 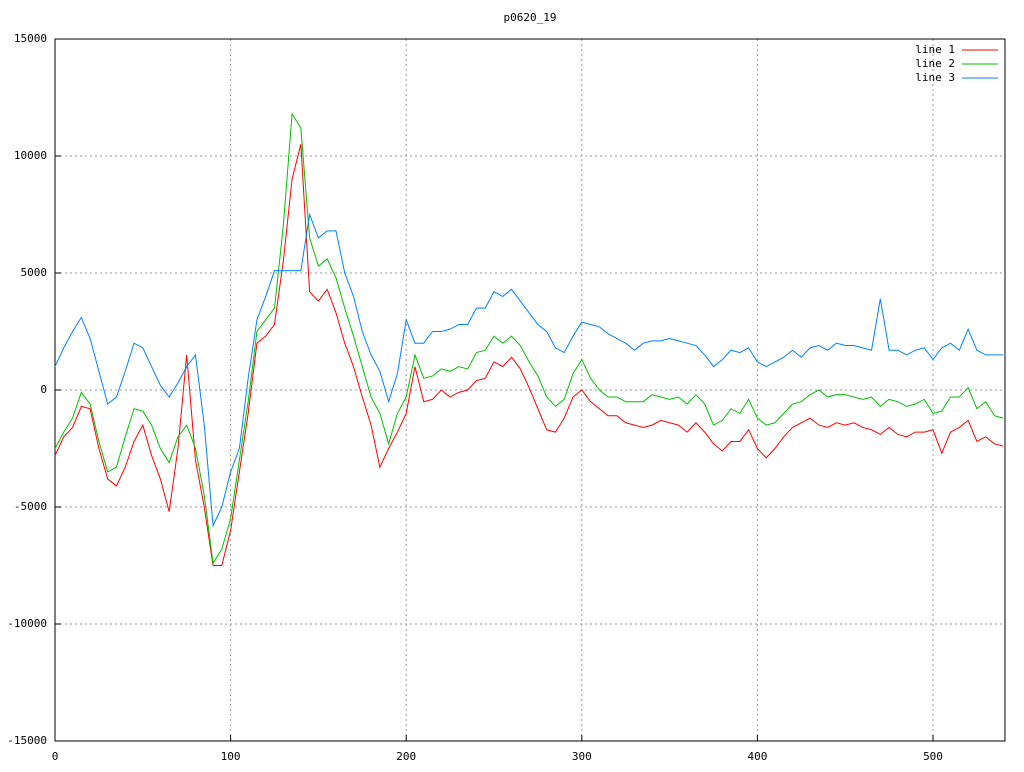 What do you see at coordinates (530, 17) in the screenshot?
I see `chart-title: p0620_19` at bounding box center [530, 17].